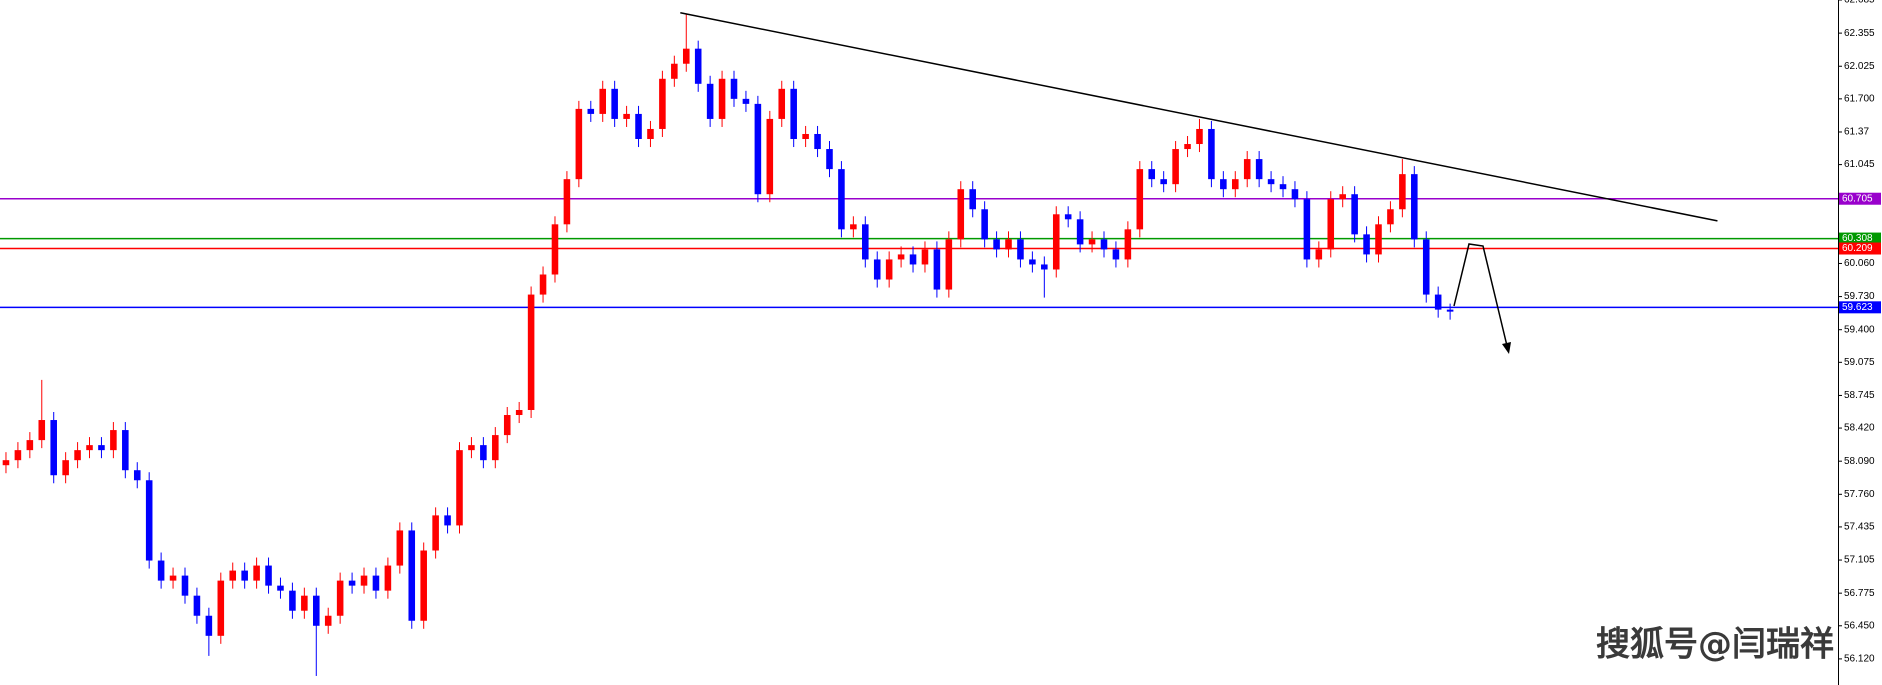  What do you see at coordinates (1859, 527) in the screenshot?
I see `y-tick-label: 57.435` at bounding box center [1859, 527].